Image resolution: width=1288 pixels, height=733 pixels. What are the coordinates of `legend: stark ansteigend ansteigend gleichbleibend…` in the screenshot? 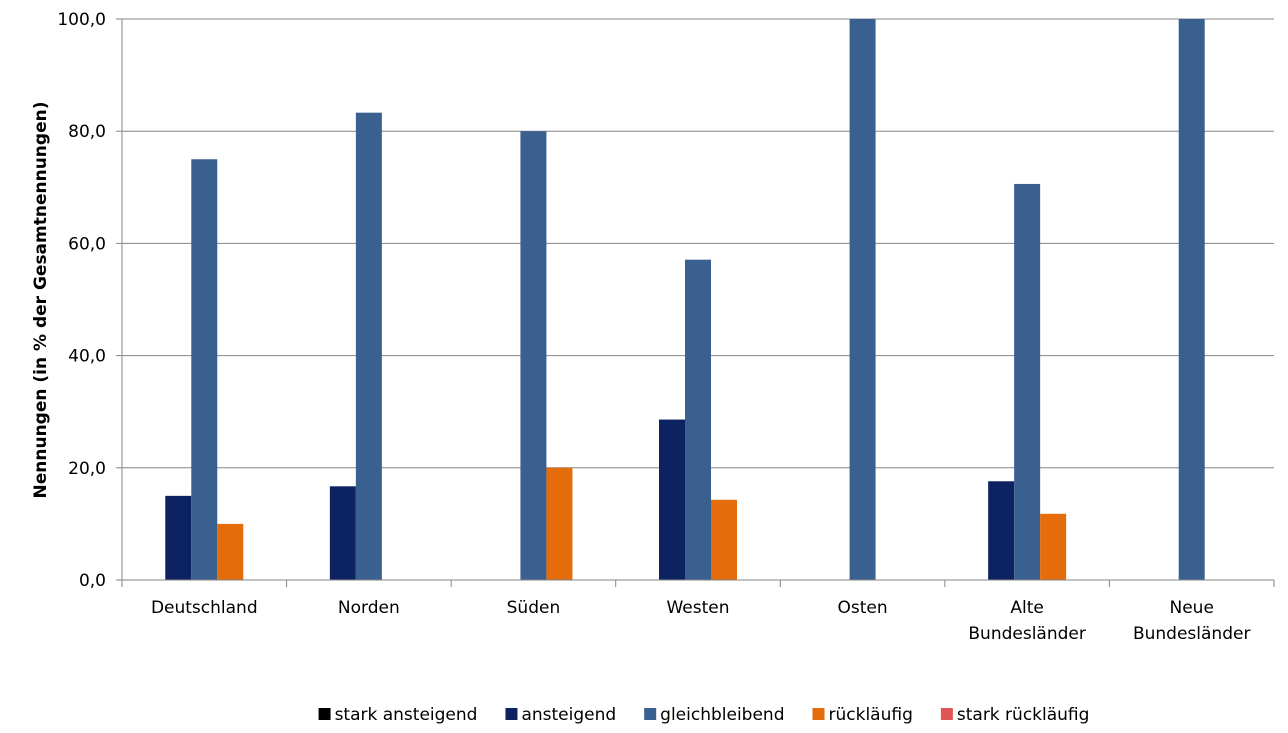 It's located at (704, 715).